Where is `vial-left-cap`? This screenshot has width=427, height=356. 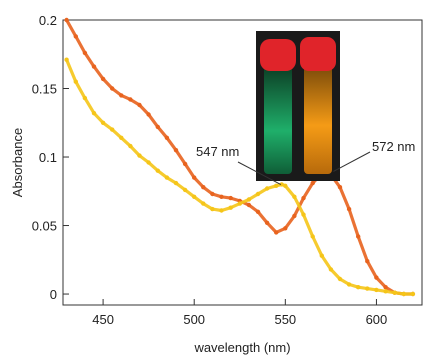 vial-left-cap is located at coordinates (278, 55).